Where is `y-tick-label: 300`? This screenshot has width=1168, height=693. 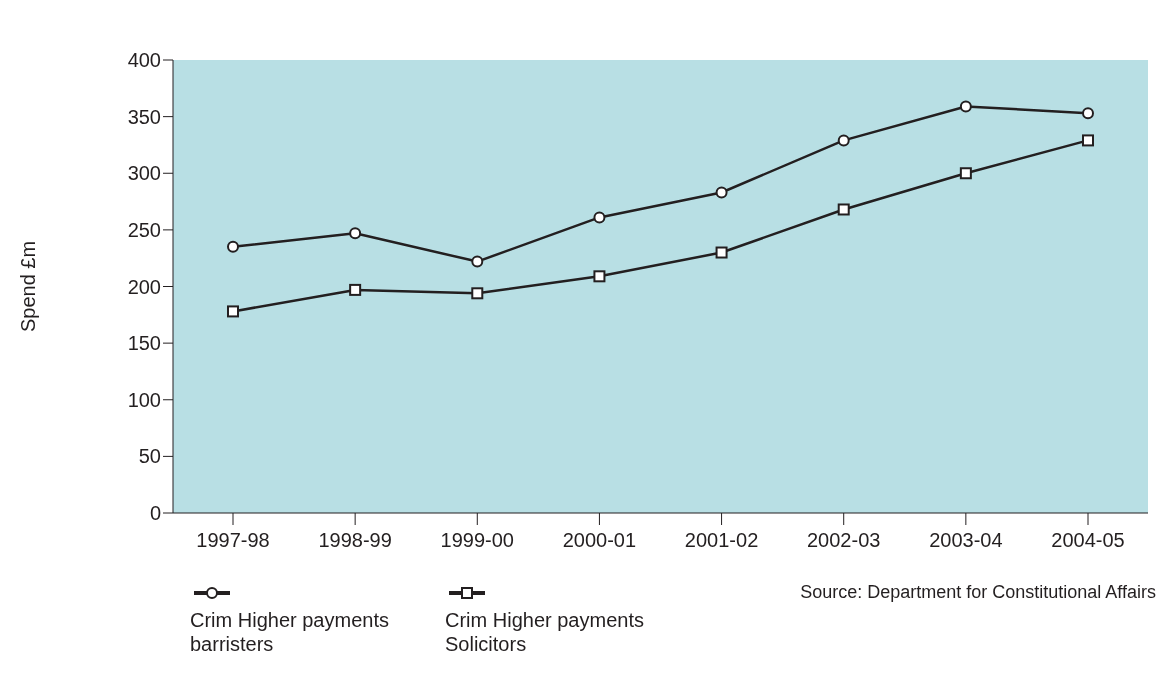
y-tick-label: 300 is located at coordinates (144, 173).